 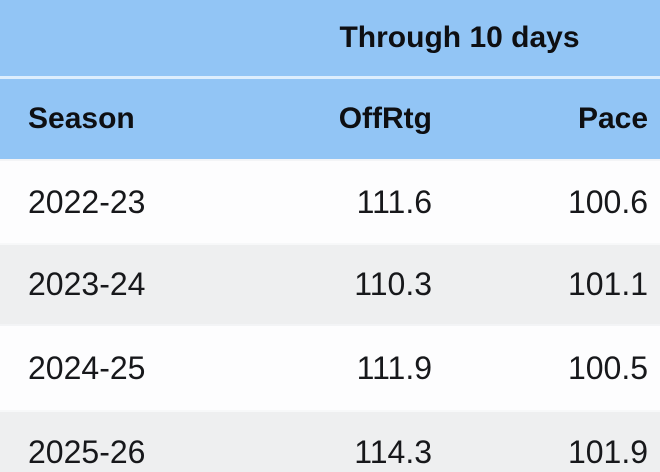 I want to click on offrtg-cell: 114.3, so click(x=332, y=441).